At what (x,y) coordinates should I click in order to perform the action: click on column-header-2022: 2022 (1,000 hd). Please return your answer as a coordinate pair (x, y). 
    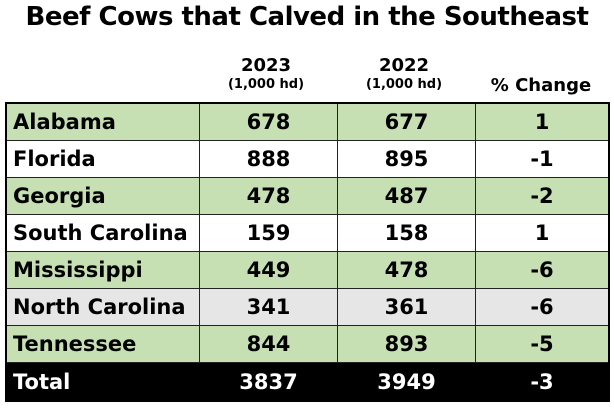
    Looking at the image, I should click on (404, 74).